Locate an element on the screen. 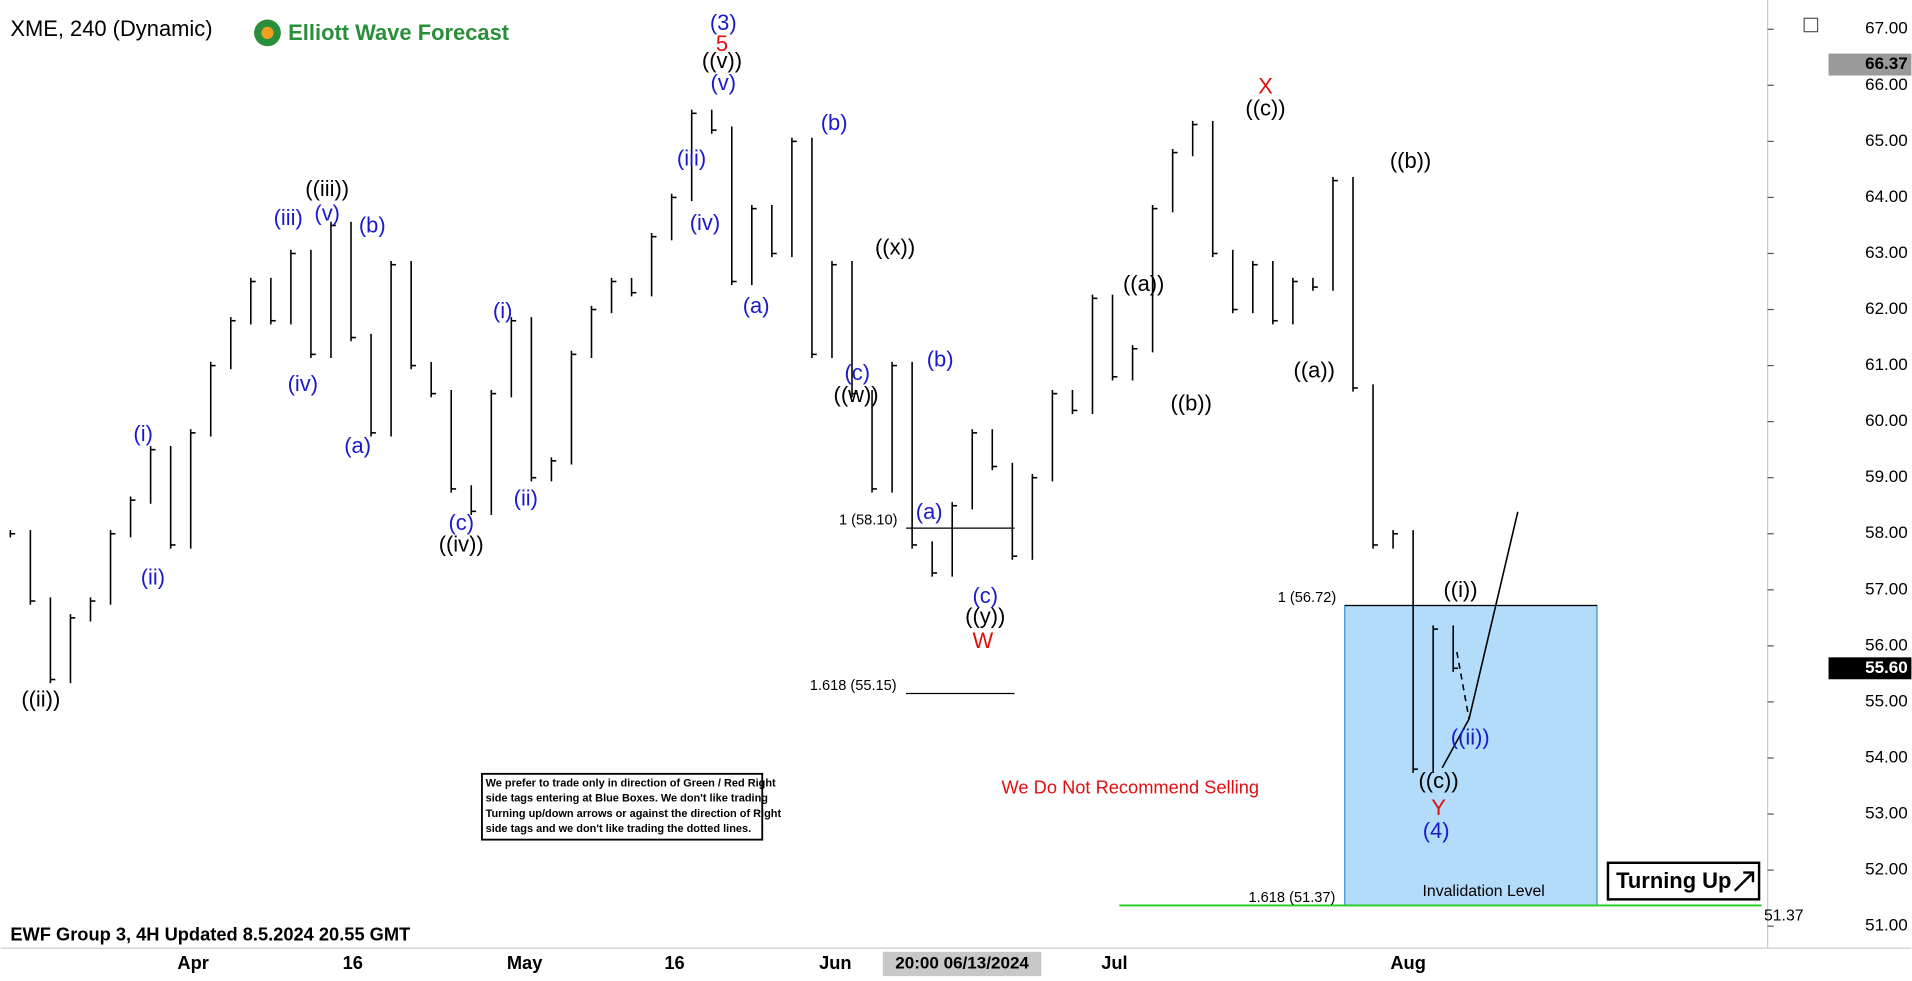 The height and width of the screenshot is (981, 1912). y-tick-label: 51.00 is located at coordinates (1886, 925).